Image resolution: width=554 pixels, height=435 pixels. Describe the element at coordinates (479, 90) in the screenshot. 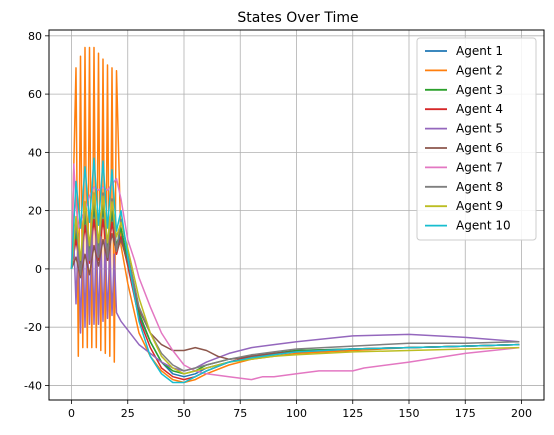

I see `legend-label: Agent 3` at that location.